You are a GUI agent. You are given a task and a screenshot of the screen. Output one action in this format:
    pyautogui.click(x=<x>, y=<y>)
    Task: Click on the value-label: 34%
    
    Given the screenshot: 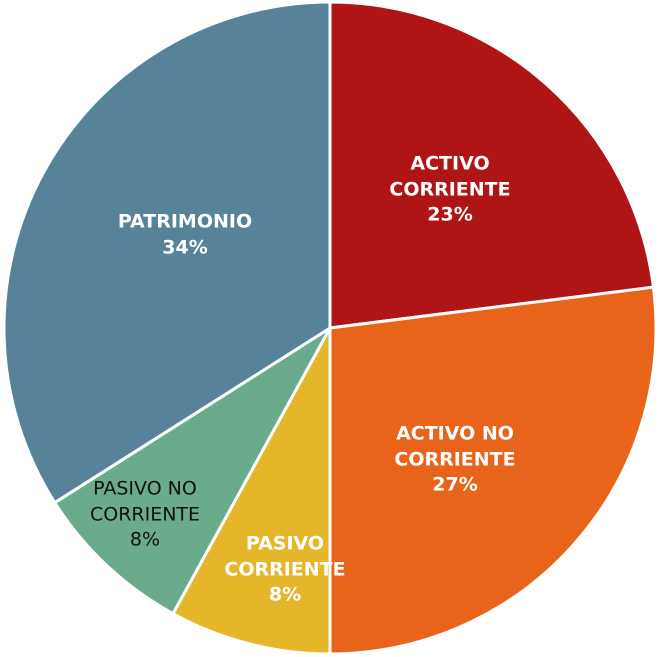 What is the action you would take?
    pyautogui.click(x=185, y=247)
    